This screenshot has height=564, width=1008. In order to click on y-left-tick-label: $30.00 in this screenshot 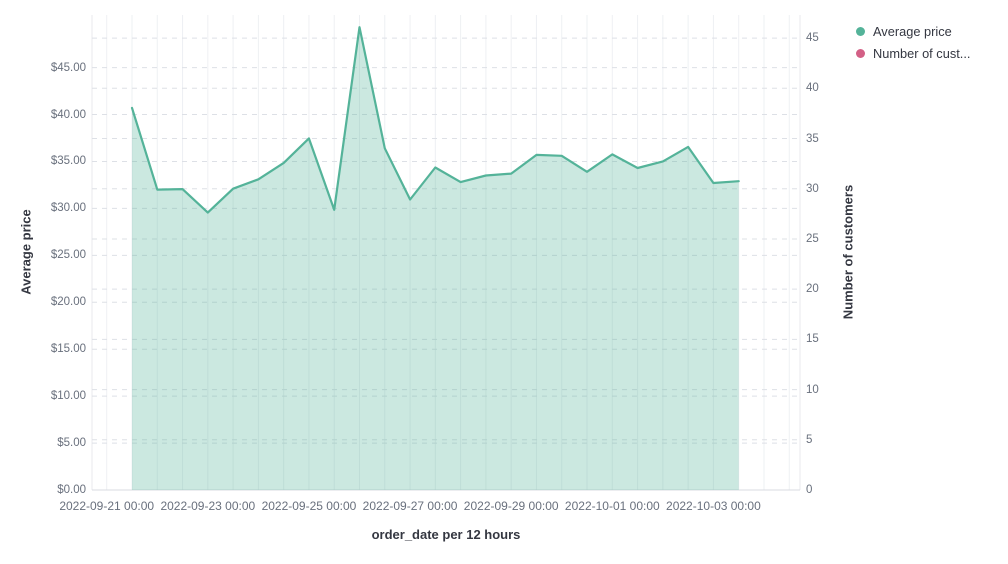, I will do `click(68, 208)`.